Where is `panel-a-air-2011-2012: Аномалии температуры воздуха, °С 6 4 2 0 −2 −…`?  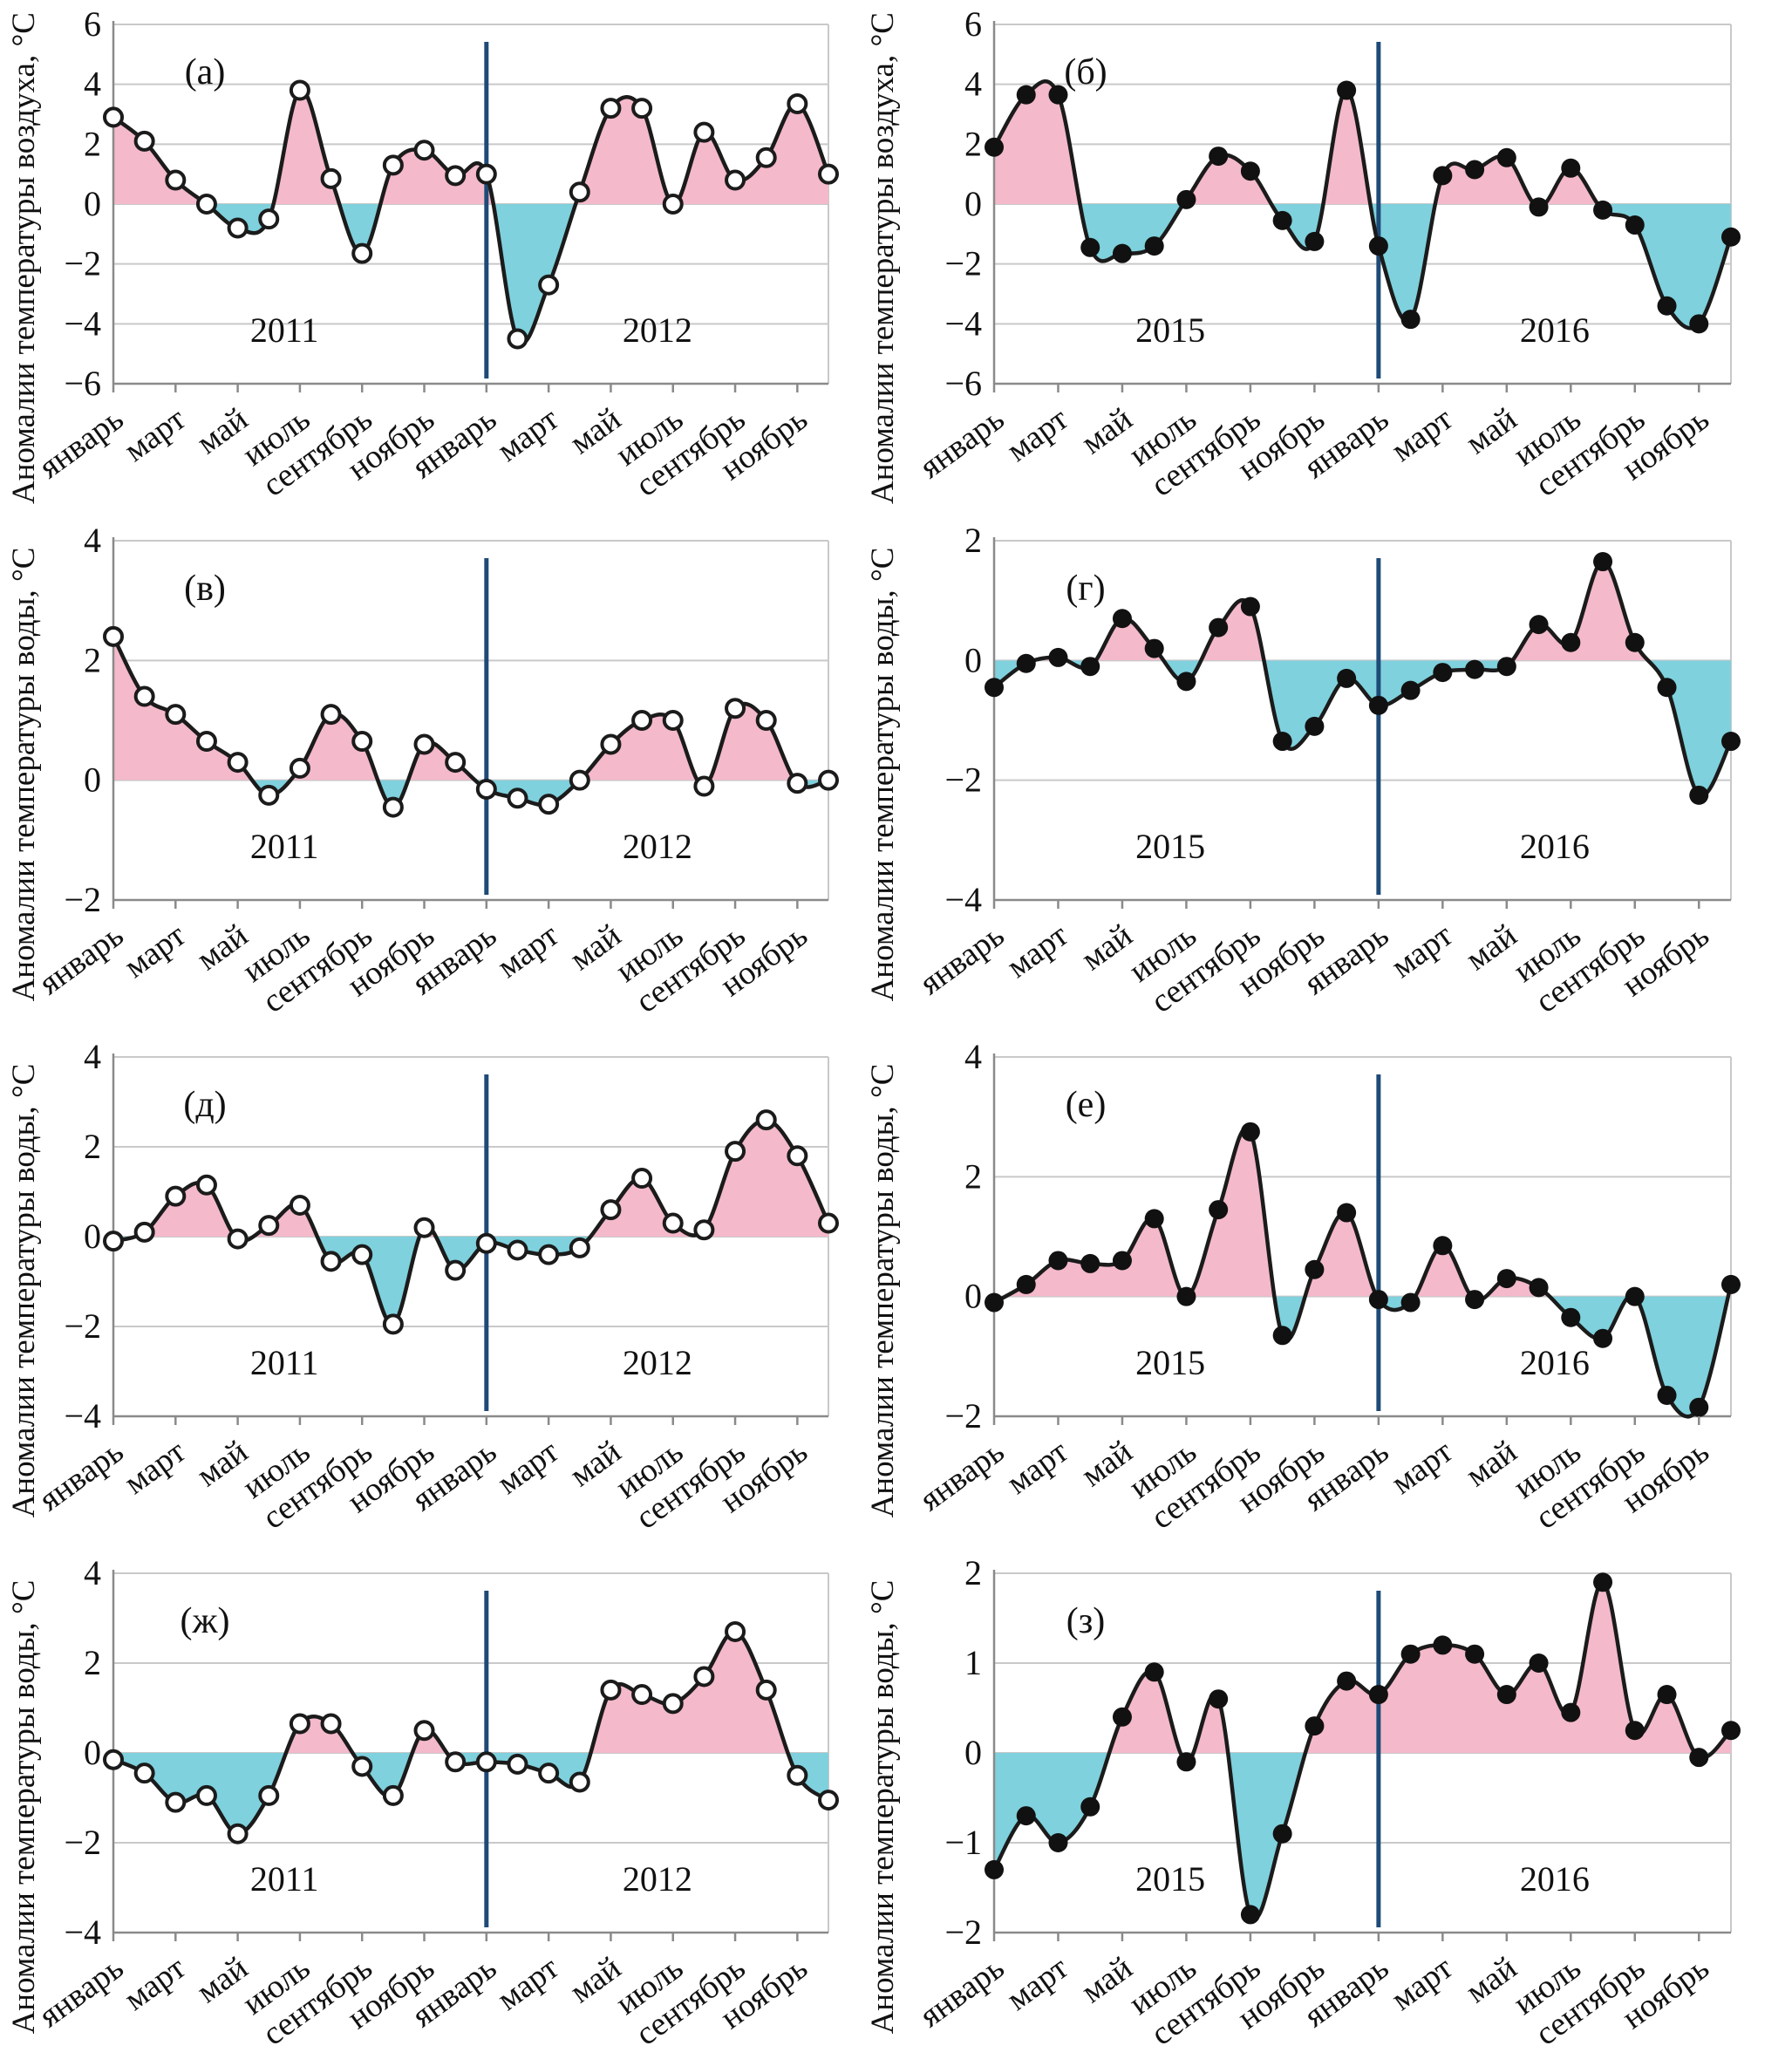 panel-a-air-2011-2012: Аномалии температуры воздуха, °С 6 4 2 0 −2 −… is located at coordinates (429, 258).